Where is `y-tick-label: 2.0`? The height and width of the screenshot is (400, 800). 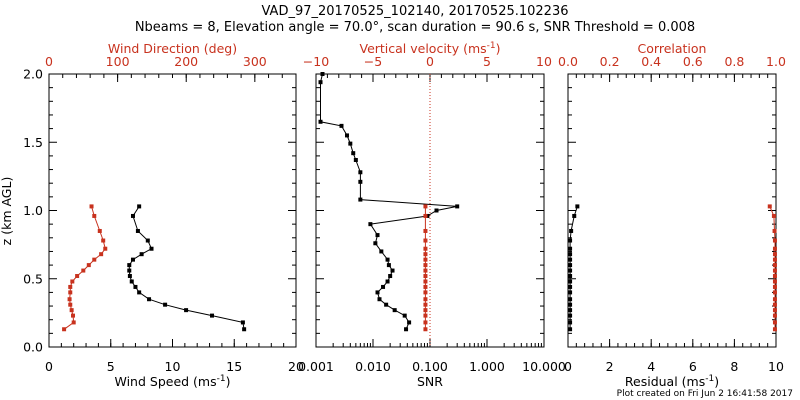
y-tick-label: 2.0 is located at coordinates (33, 74).